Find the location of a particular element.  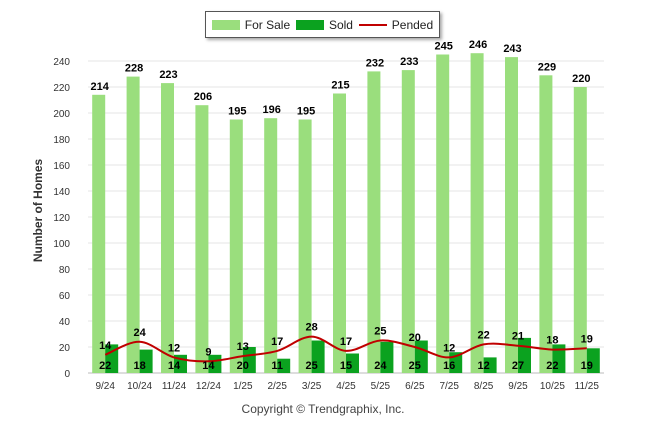

y-tick-label: 120 is located at coordinates (61, 218).